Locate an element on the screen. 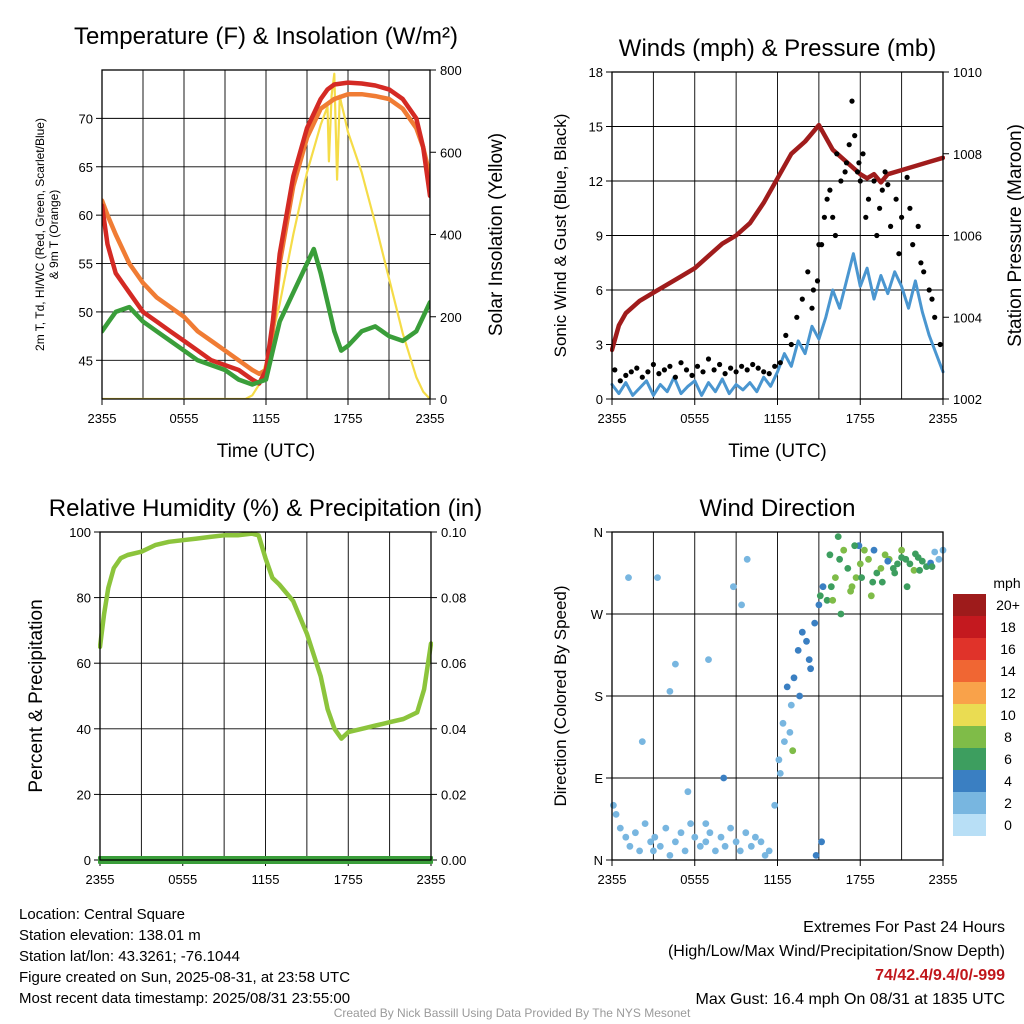 This screenshot has height=1024, width=1024. legend-label: 8 is located at coordinates (1008, 737).